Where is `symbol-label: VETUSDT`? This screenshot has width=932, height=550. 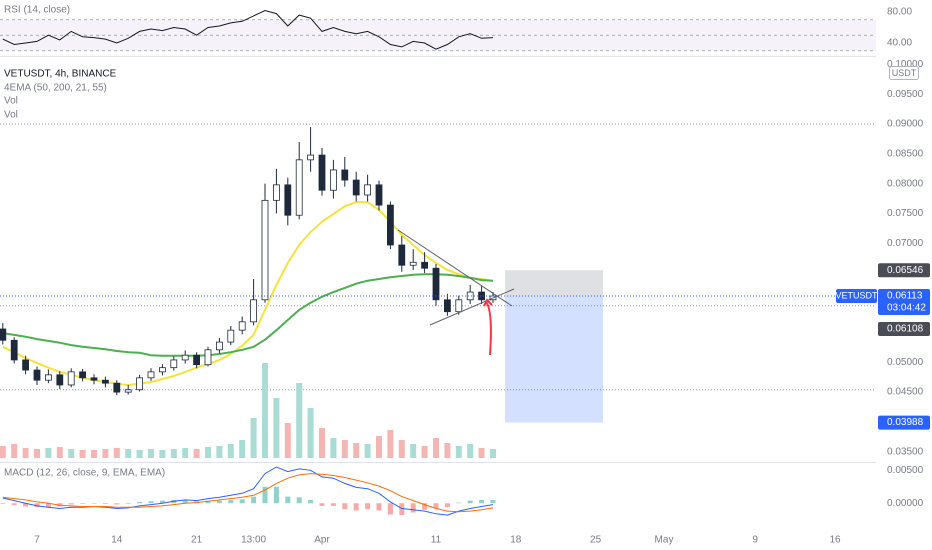
symbol-label: VETUSDT is located at coordinates (856, 295).